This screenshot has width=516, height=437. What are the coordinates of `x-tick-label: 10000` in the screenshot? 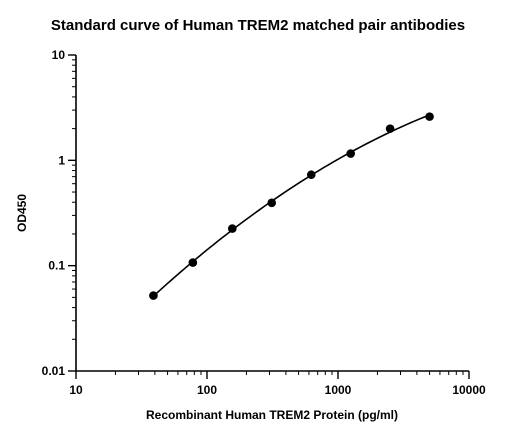 It's located at (469, 390).